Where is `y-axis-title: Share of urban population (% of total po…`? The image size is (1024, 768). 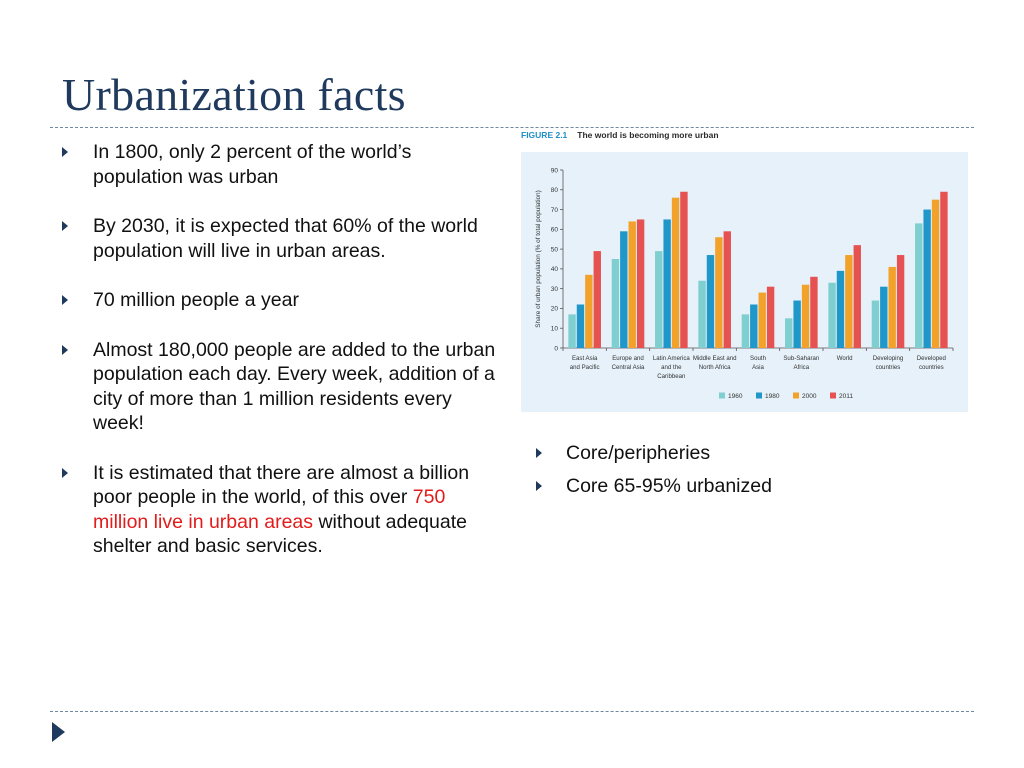 y-axis-title: Share of urban population (% of total po… is located at coordinates (538, 259).